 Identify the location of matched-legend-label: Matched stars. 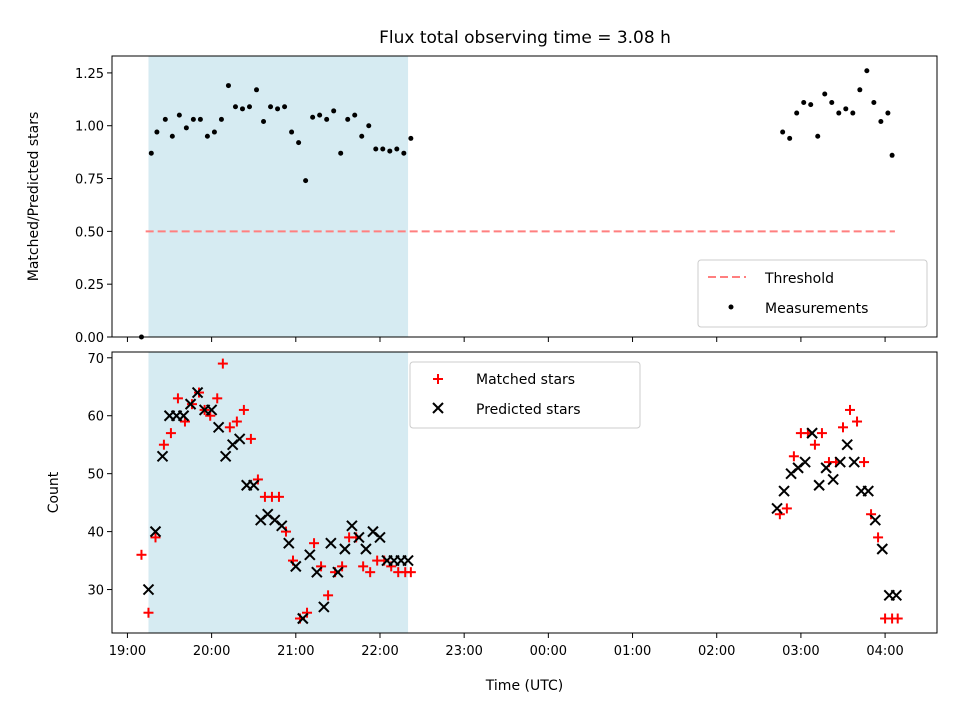
(525, 380).